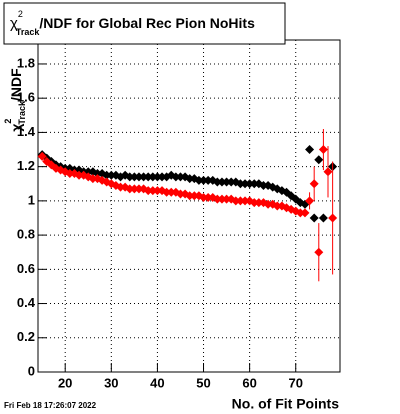 The height and width of the screenshot is (414, 400). What do you see at coordinates (65, 382) in the screenshot?
I see `x-tick-label: 20` at bounding box center [65, 382].